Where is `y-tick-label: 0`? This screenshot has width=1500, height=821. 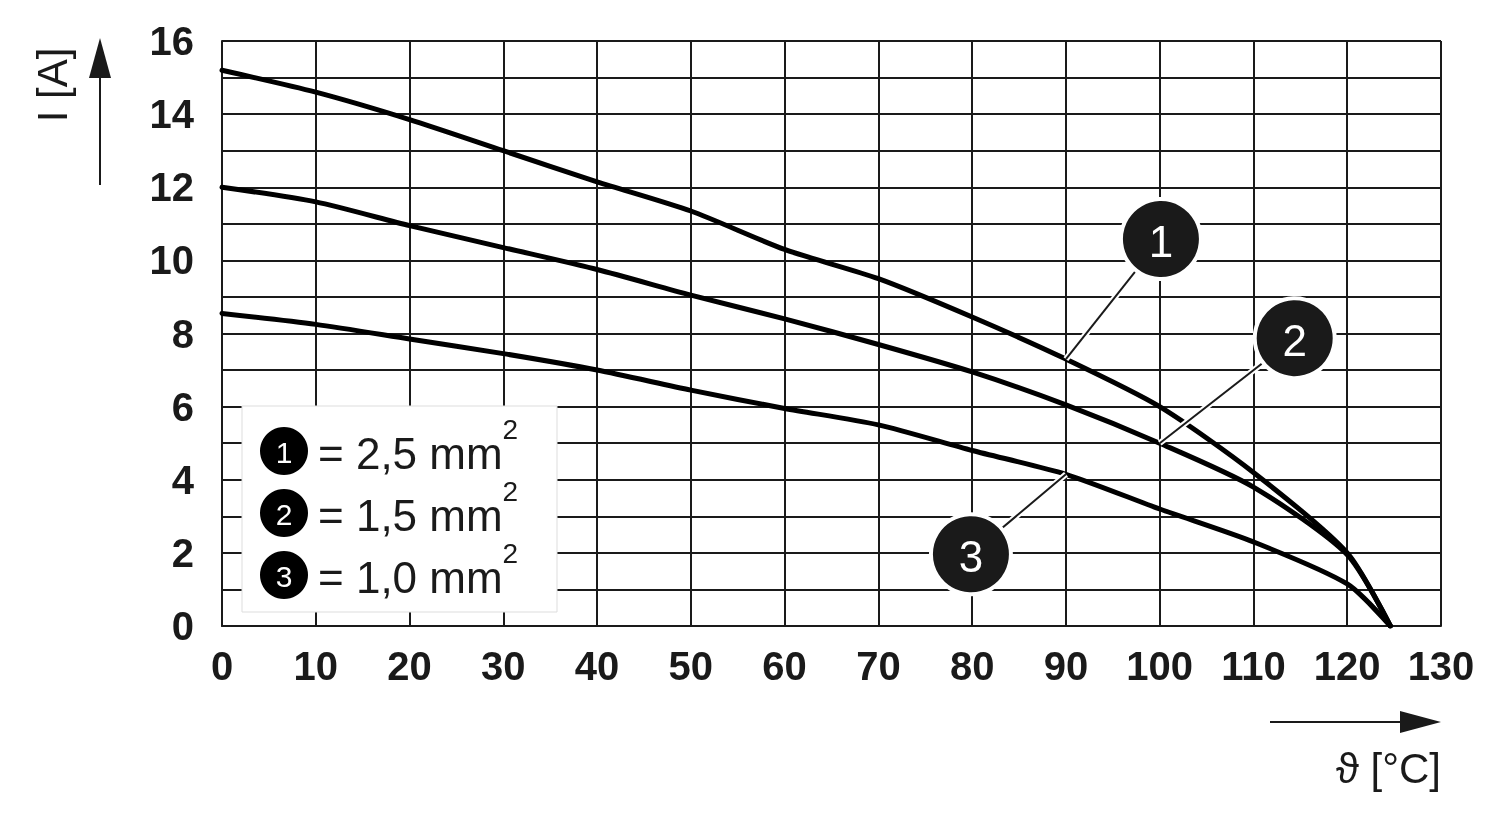
y-tick-label: 0 is located at coordinates (182, 626).